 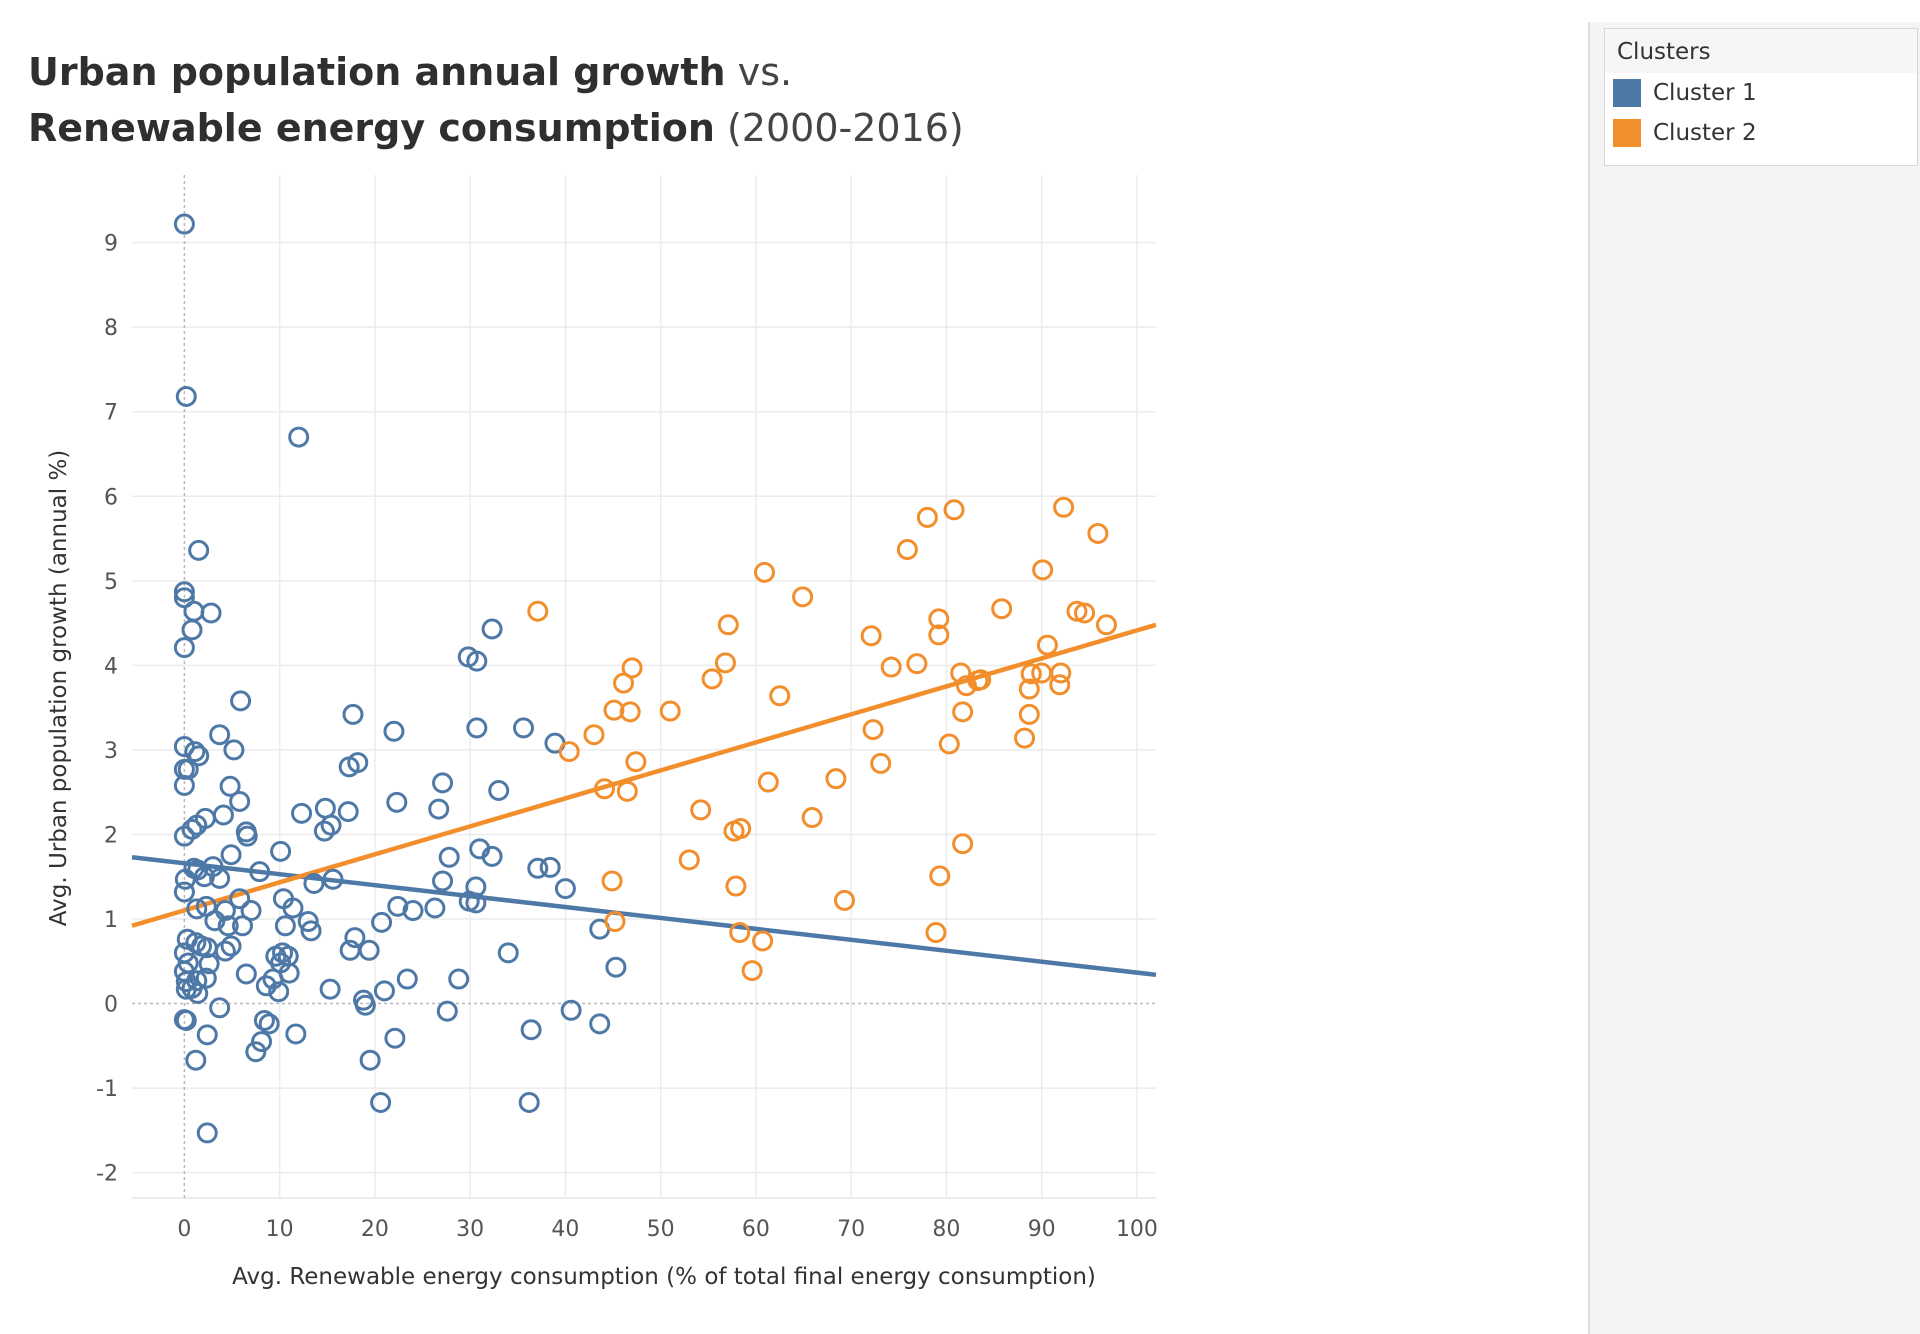 What do you see at coordinates (1761, 133) in the screenshot?
I see `legend-item-cluster-2: Cluster 2` at bounding box center [1761, 133].